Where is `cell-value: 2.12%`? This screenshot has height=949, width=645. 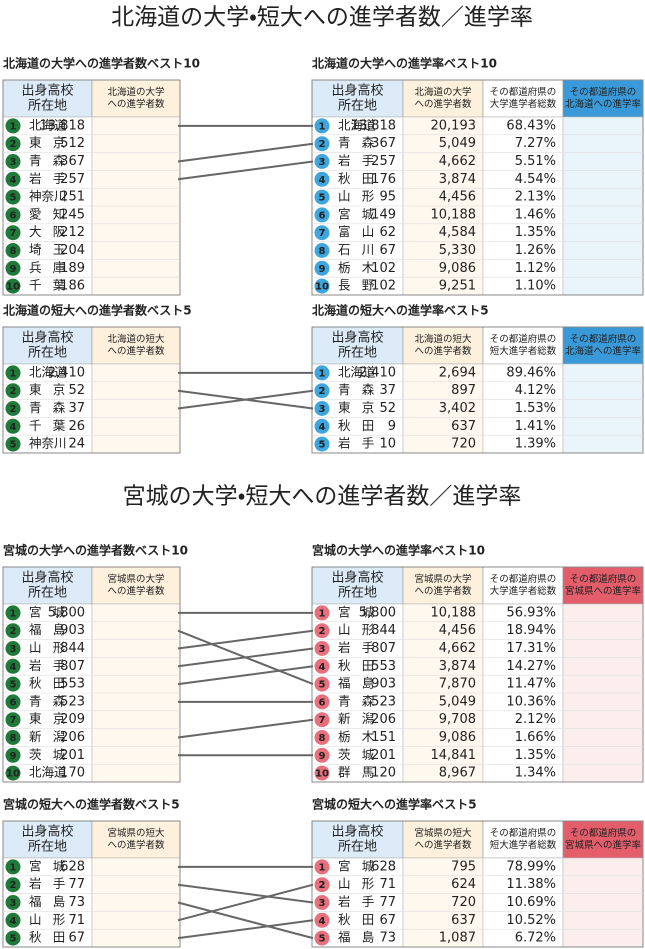
cell-value: 2.12% is located at coordinates (535, 719).